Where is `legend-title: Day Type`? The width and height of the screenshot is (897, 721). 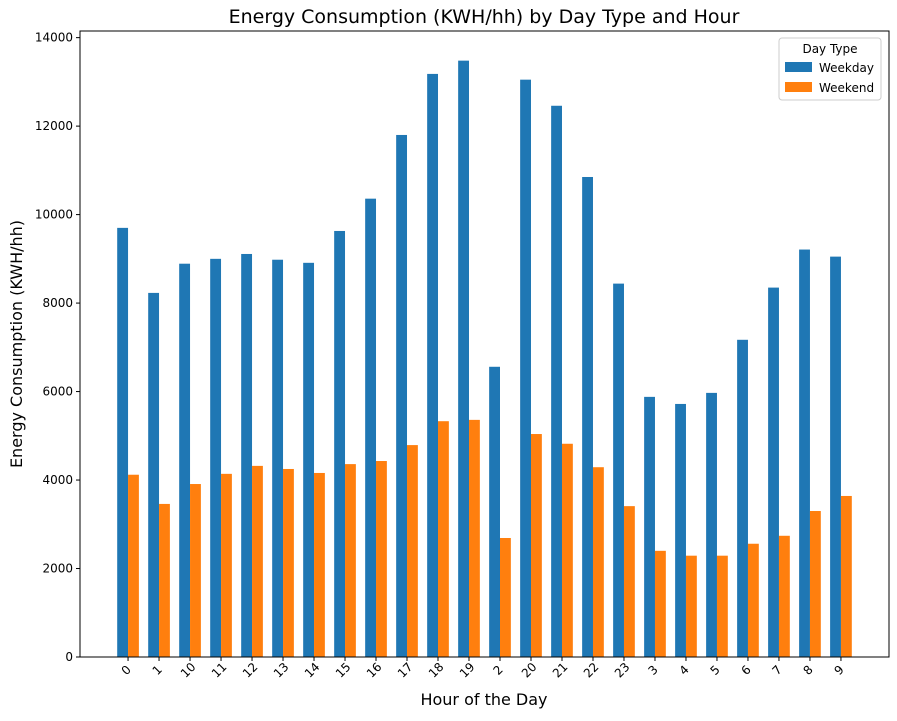
legend-title: Day Type is located at coordinates (829, 49).